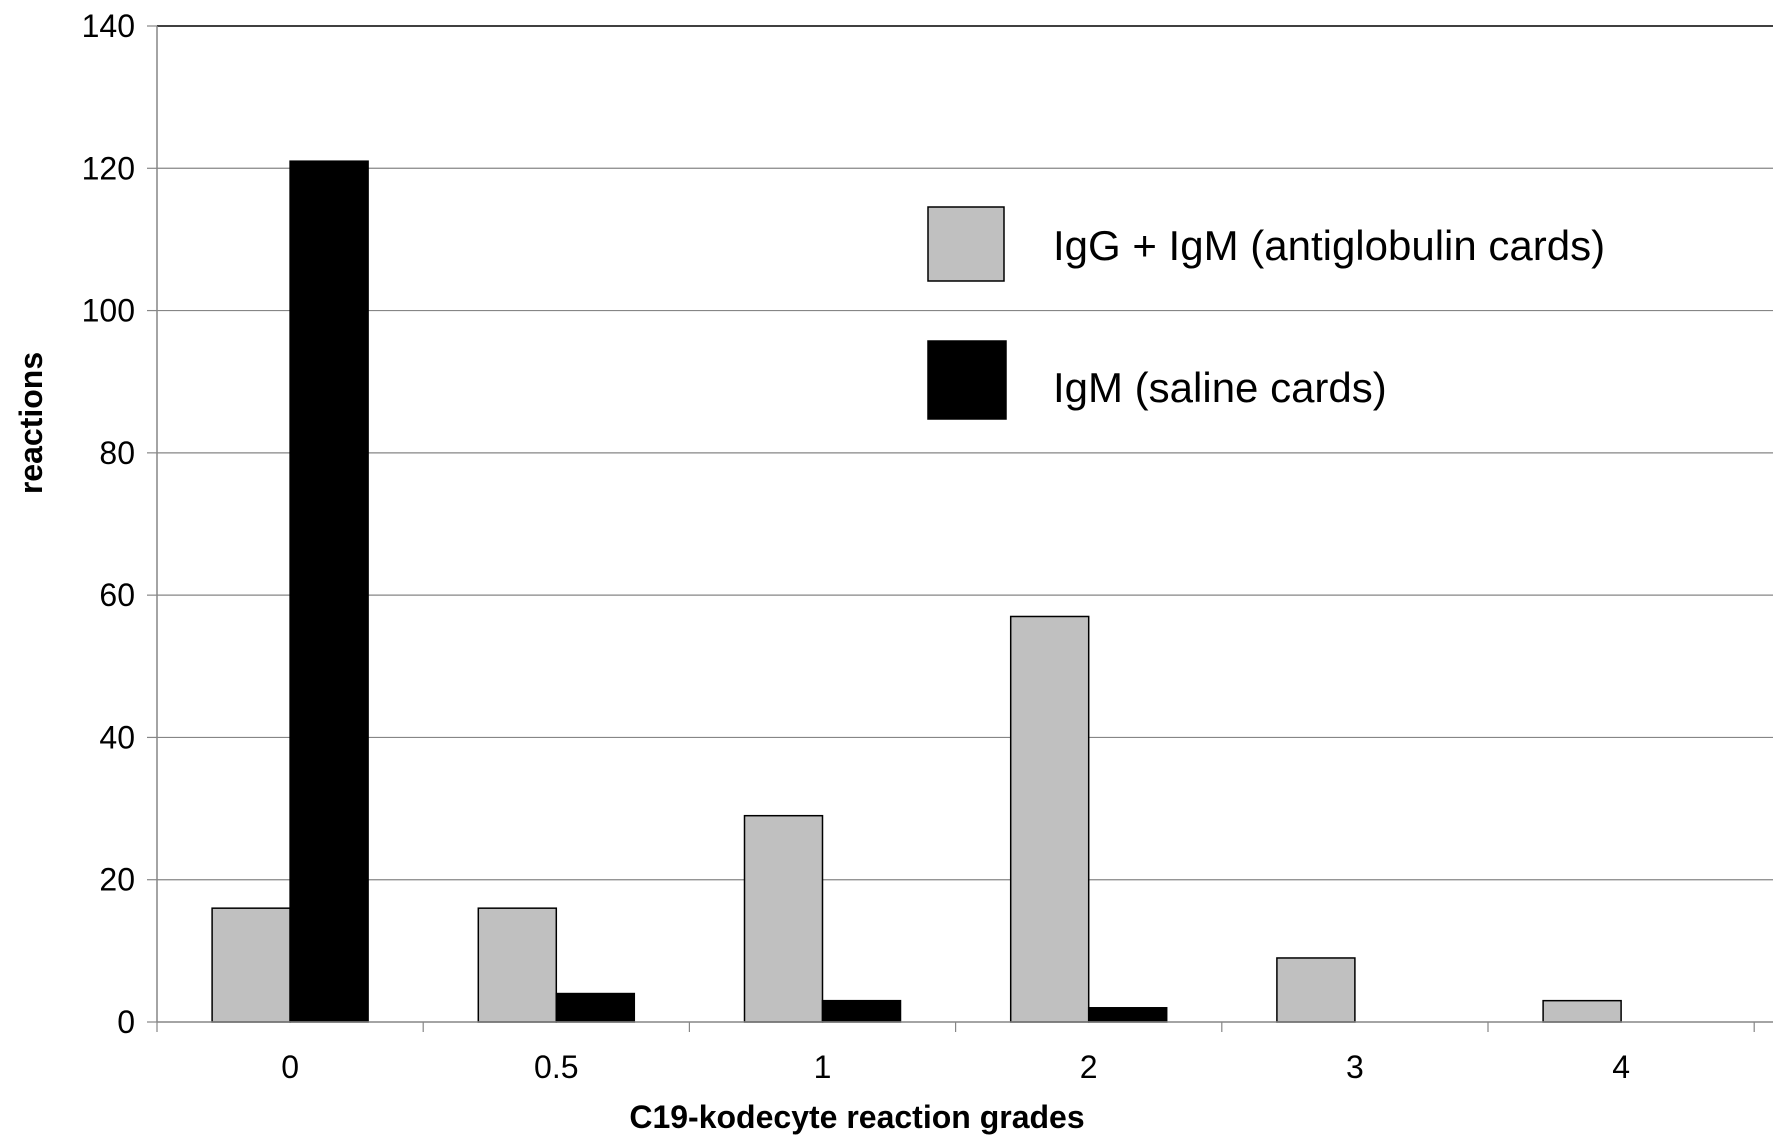 The height and width of the screenshot is (1139, 1773). Describe the element at coordinates (108, 26) in the screenshot. I see `y-tick-label: 140` at that location.